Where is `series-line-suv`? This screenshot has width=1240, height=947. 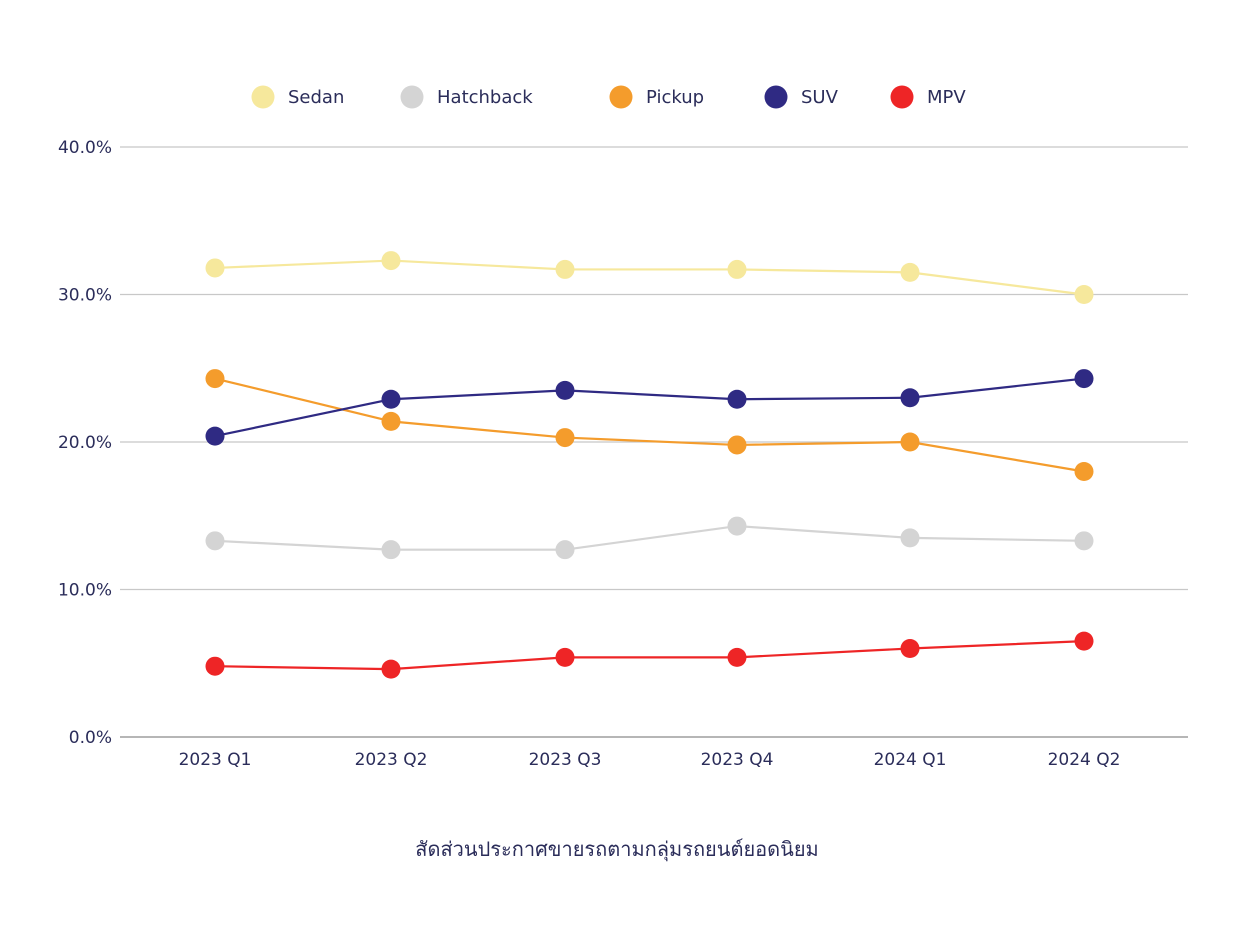
series-line-suv is located at coordinates (649, 407).